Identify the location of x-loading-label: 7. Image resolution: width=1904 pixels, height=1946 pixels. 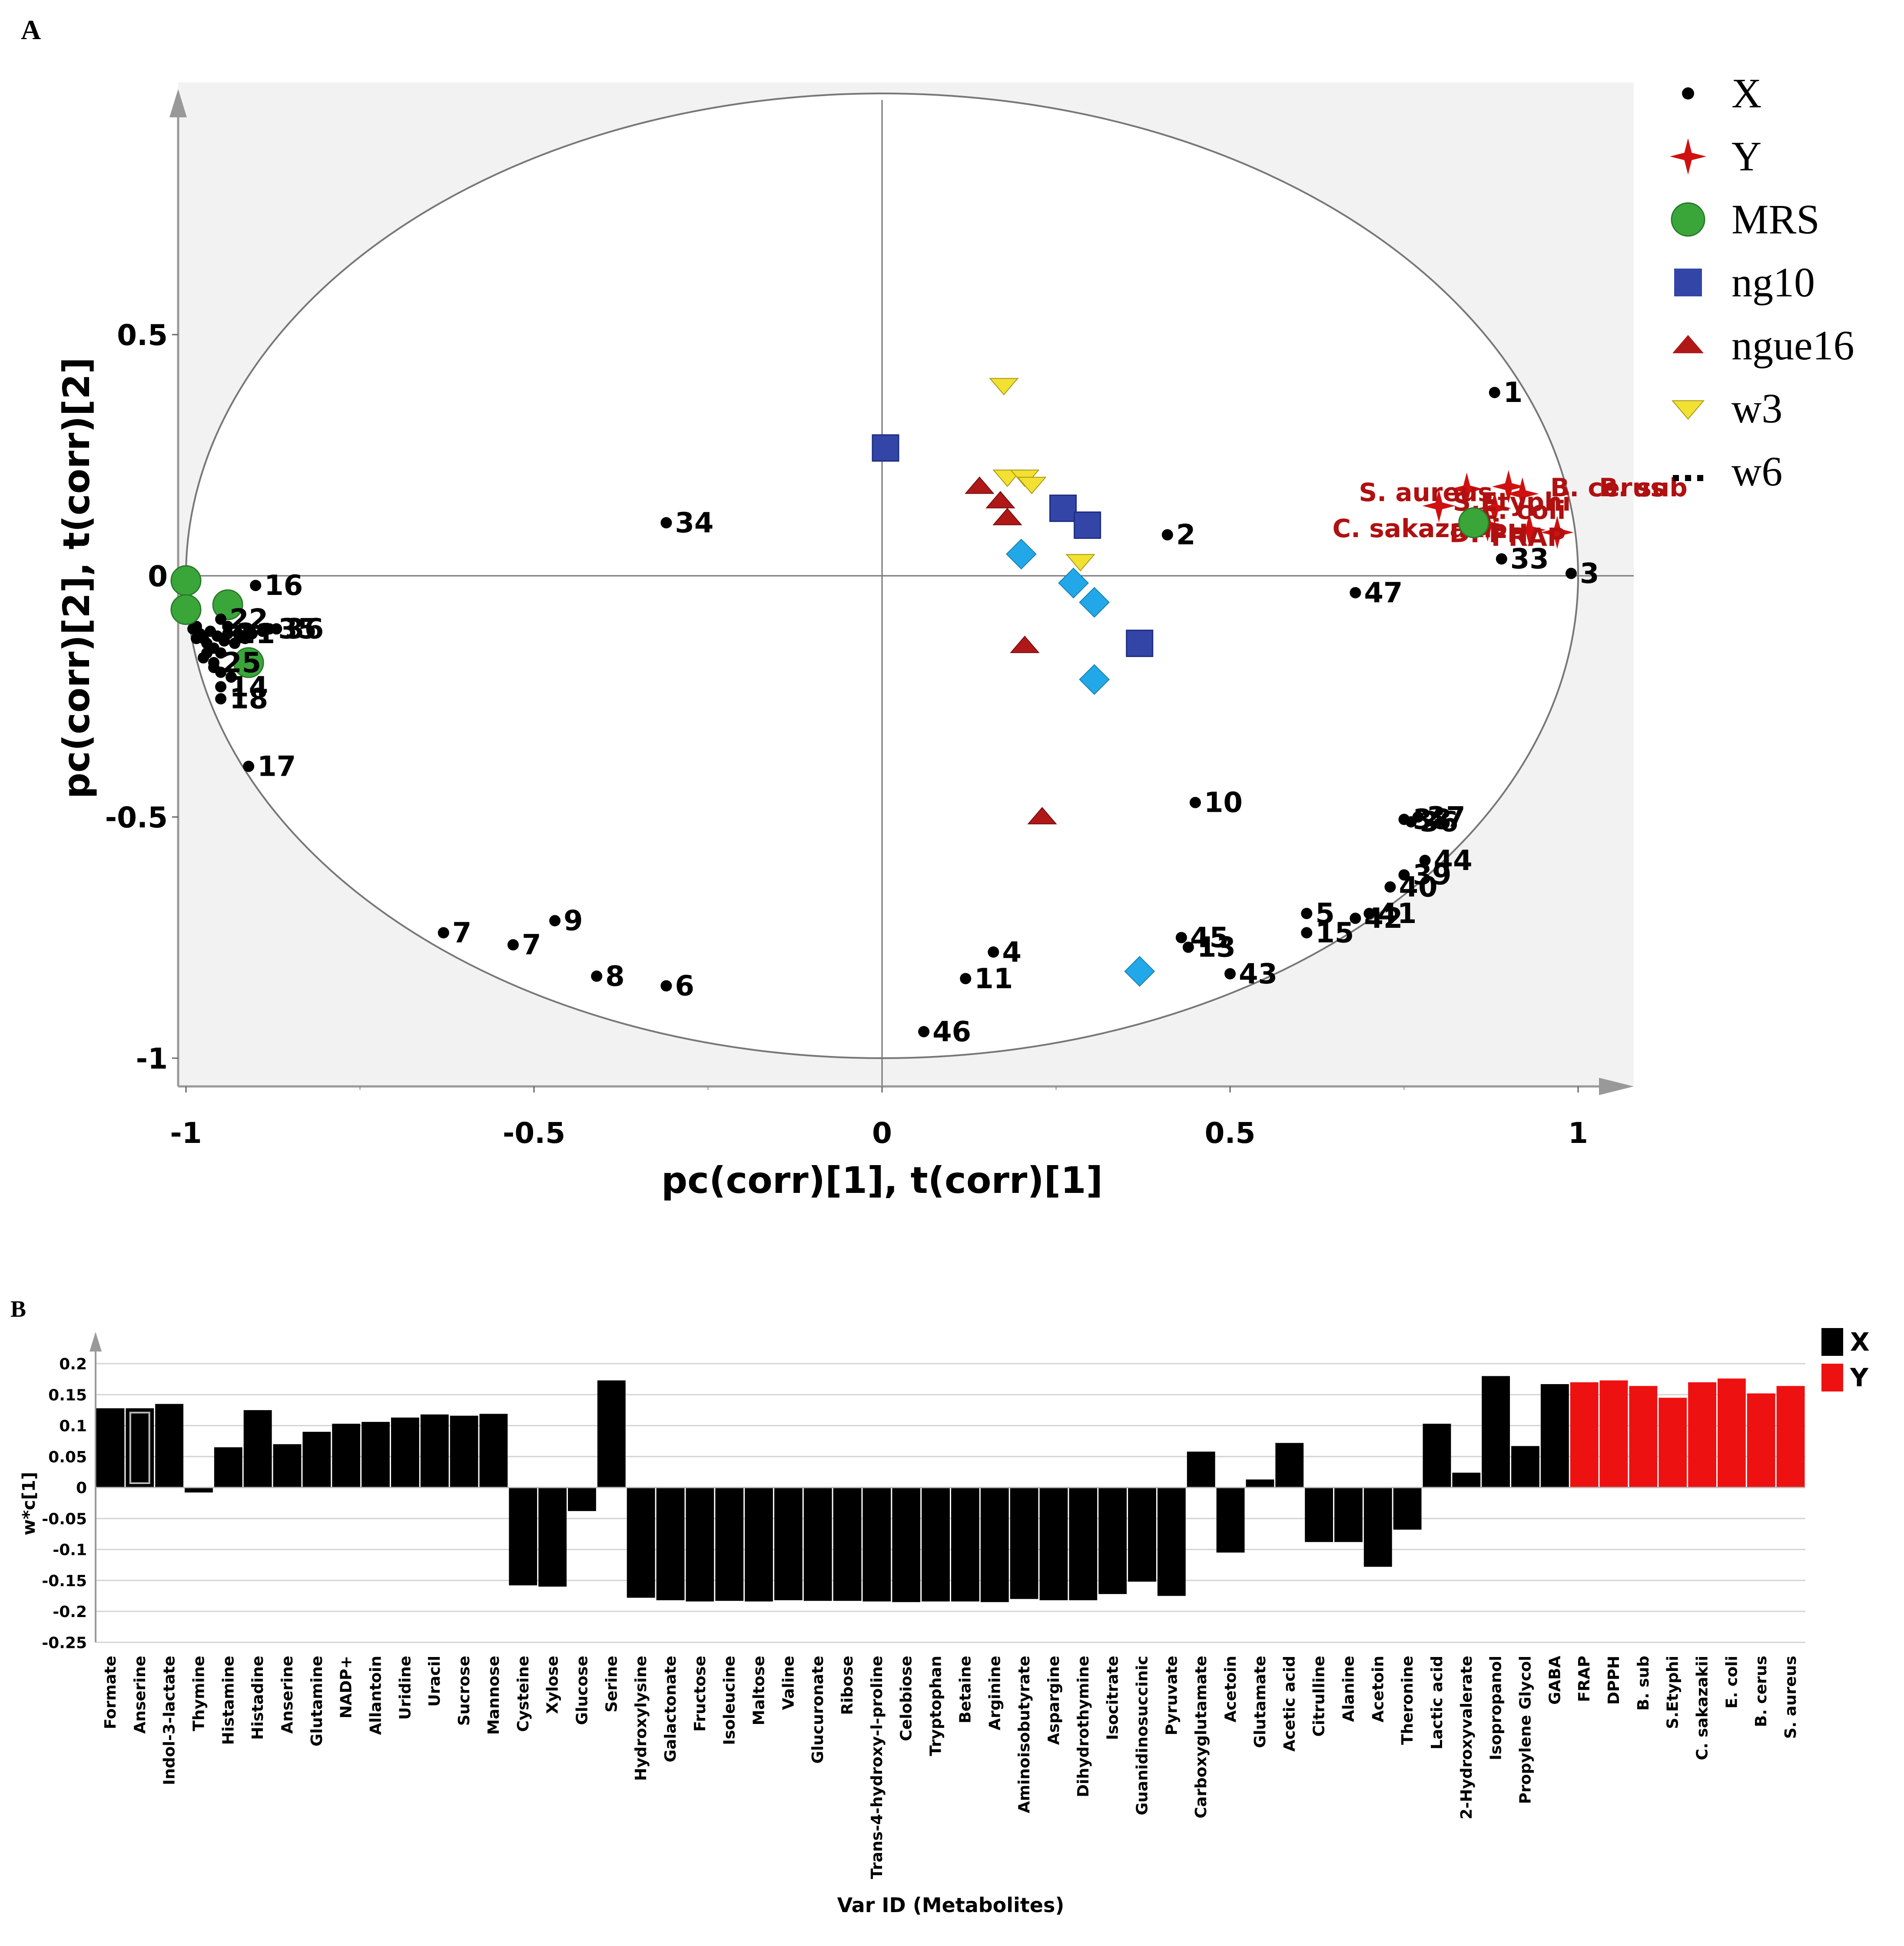
(531, 945).